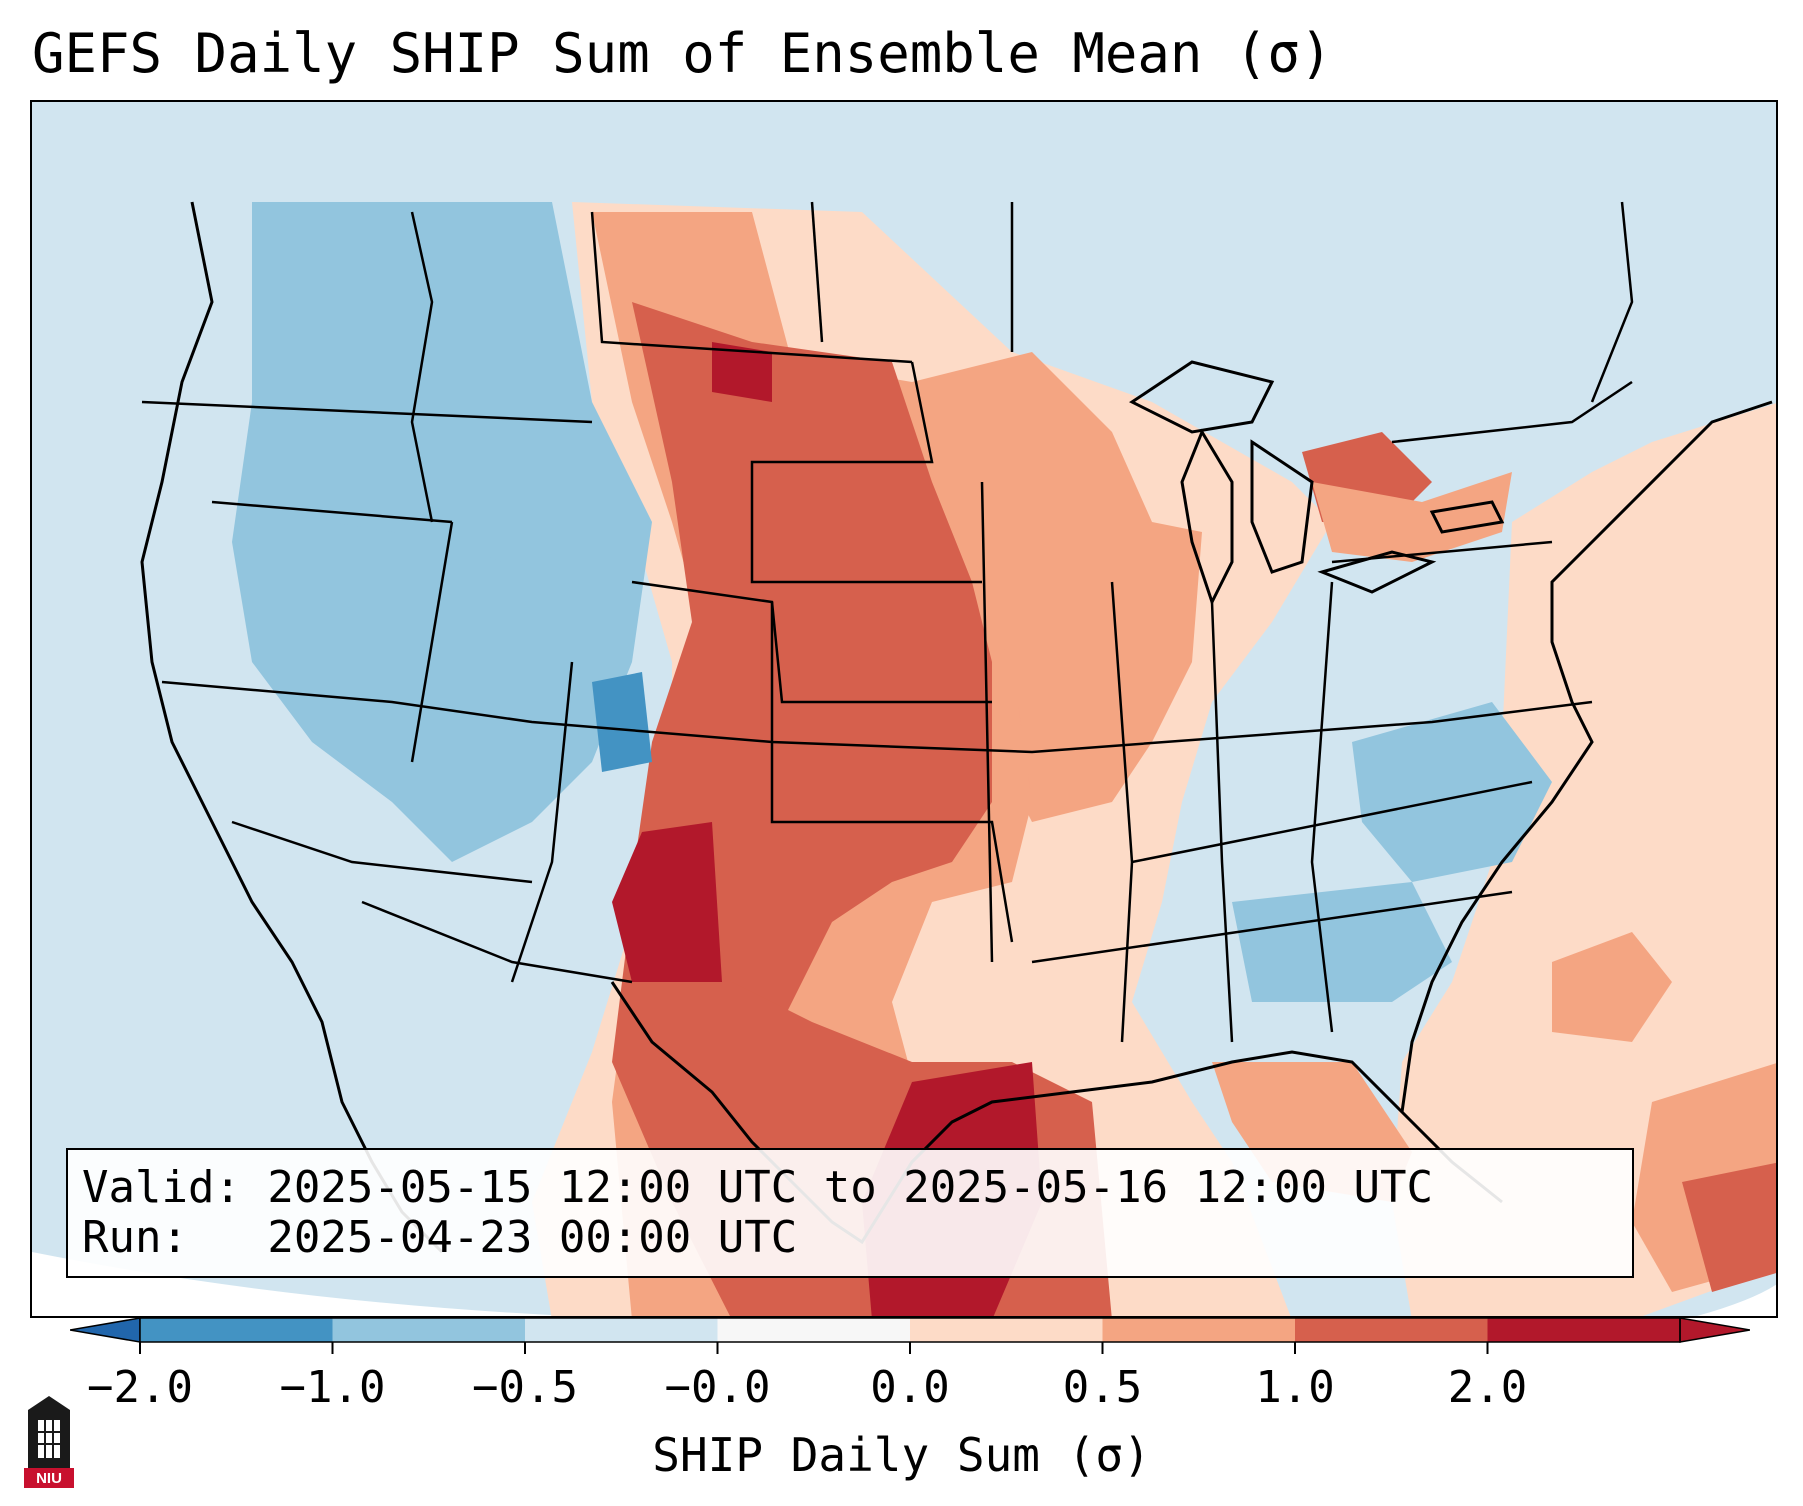 This screenshot has height=1506, width=1803. Describe the element at coordinates (1584, 859) in the screenshot. I see `field-atlantic` at that location.